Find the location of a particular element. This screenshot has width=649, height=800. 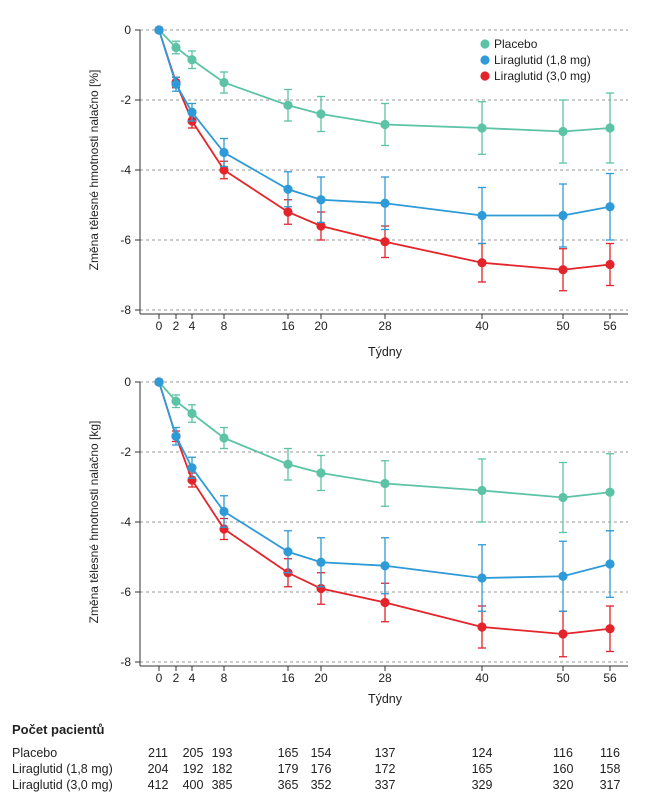

patient-count-cell: 182 is located at coordinates (222, 769).